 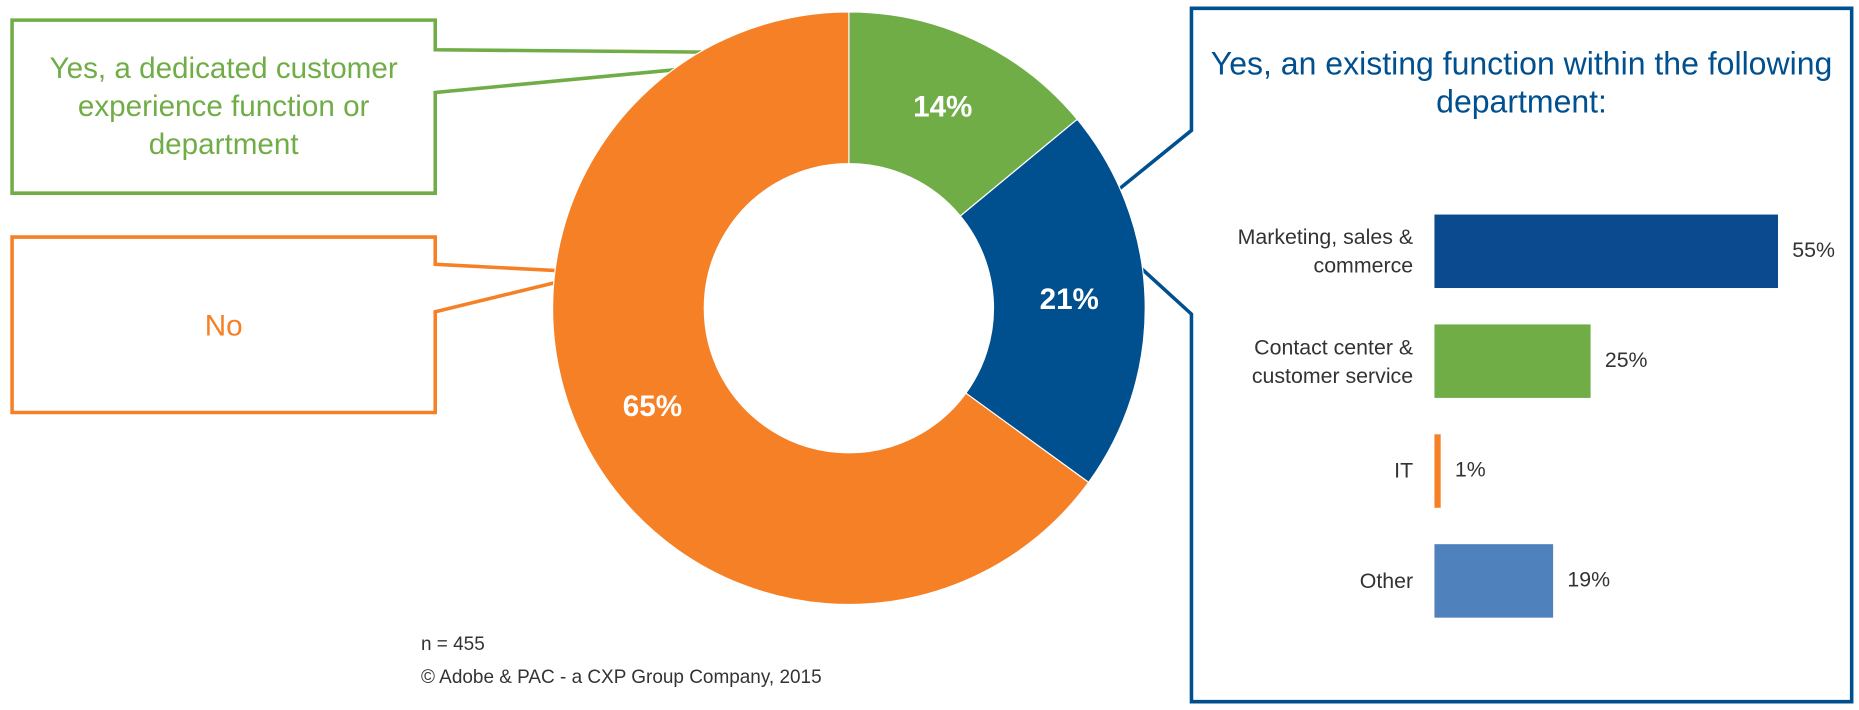 What do you see at coordinates (1470, 470) in the screenshot?
I see `data-label: 1%` at bounding box center [1470, 470].